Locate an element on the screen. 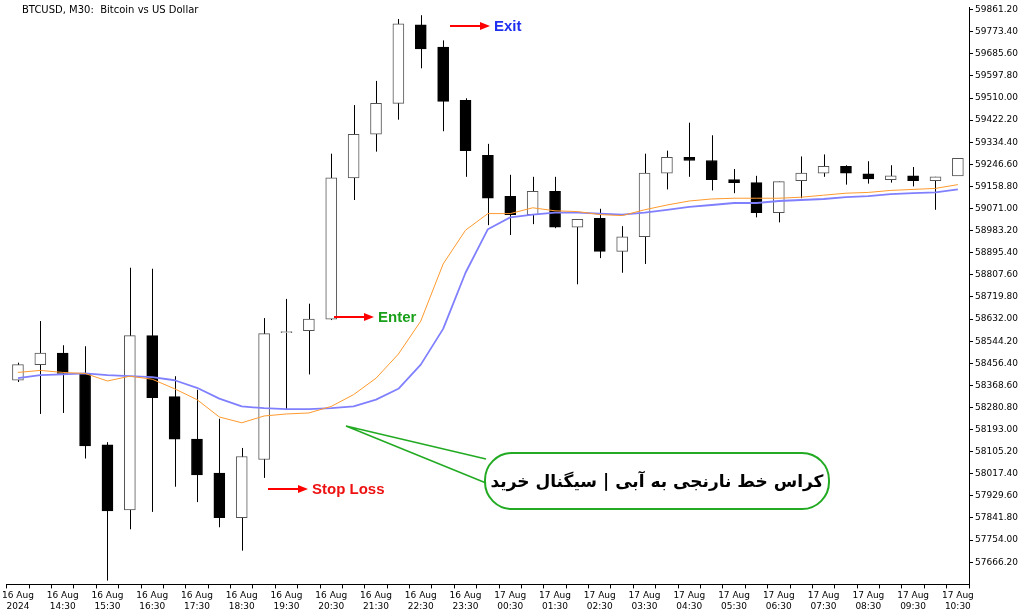 The width and height of the screenshot is (1024, 616). y-tick-label: 59773.40 is located at coordinates (997, 31).